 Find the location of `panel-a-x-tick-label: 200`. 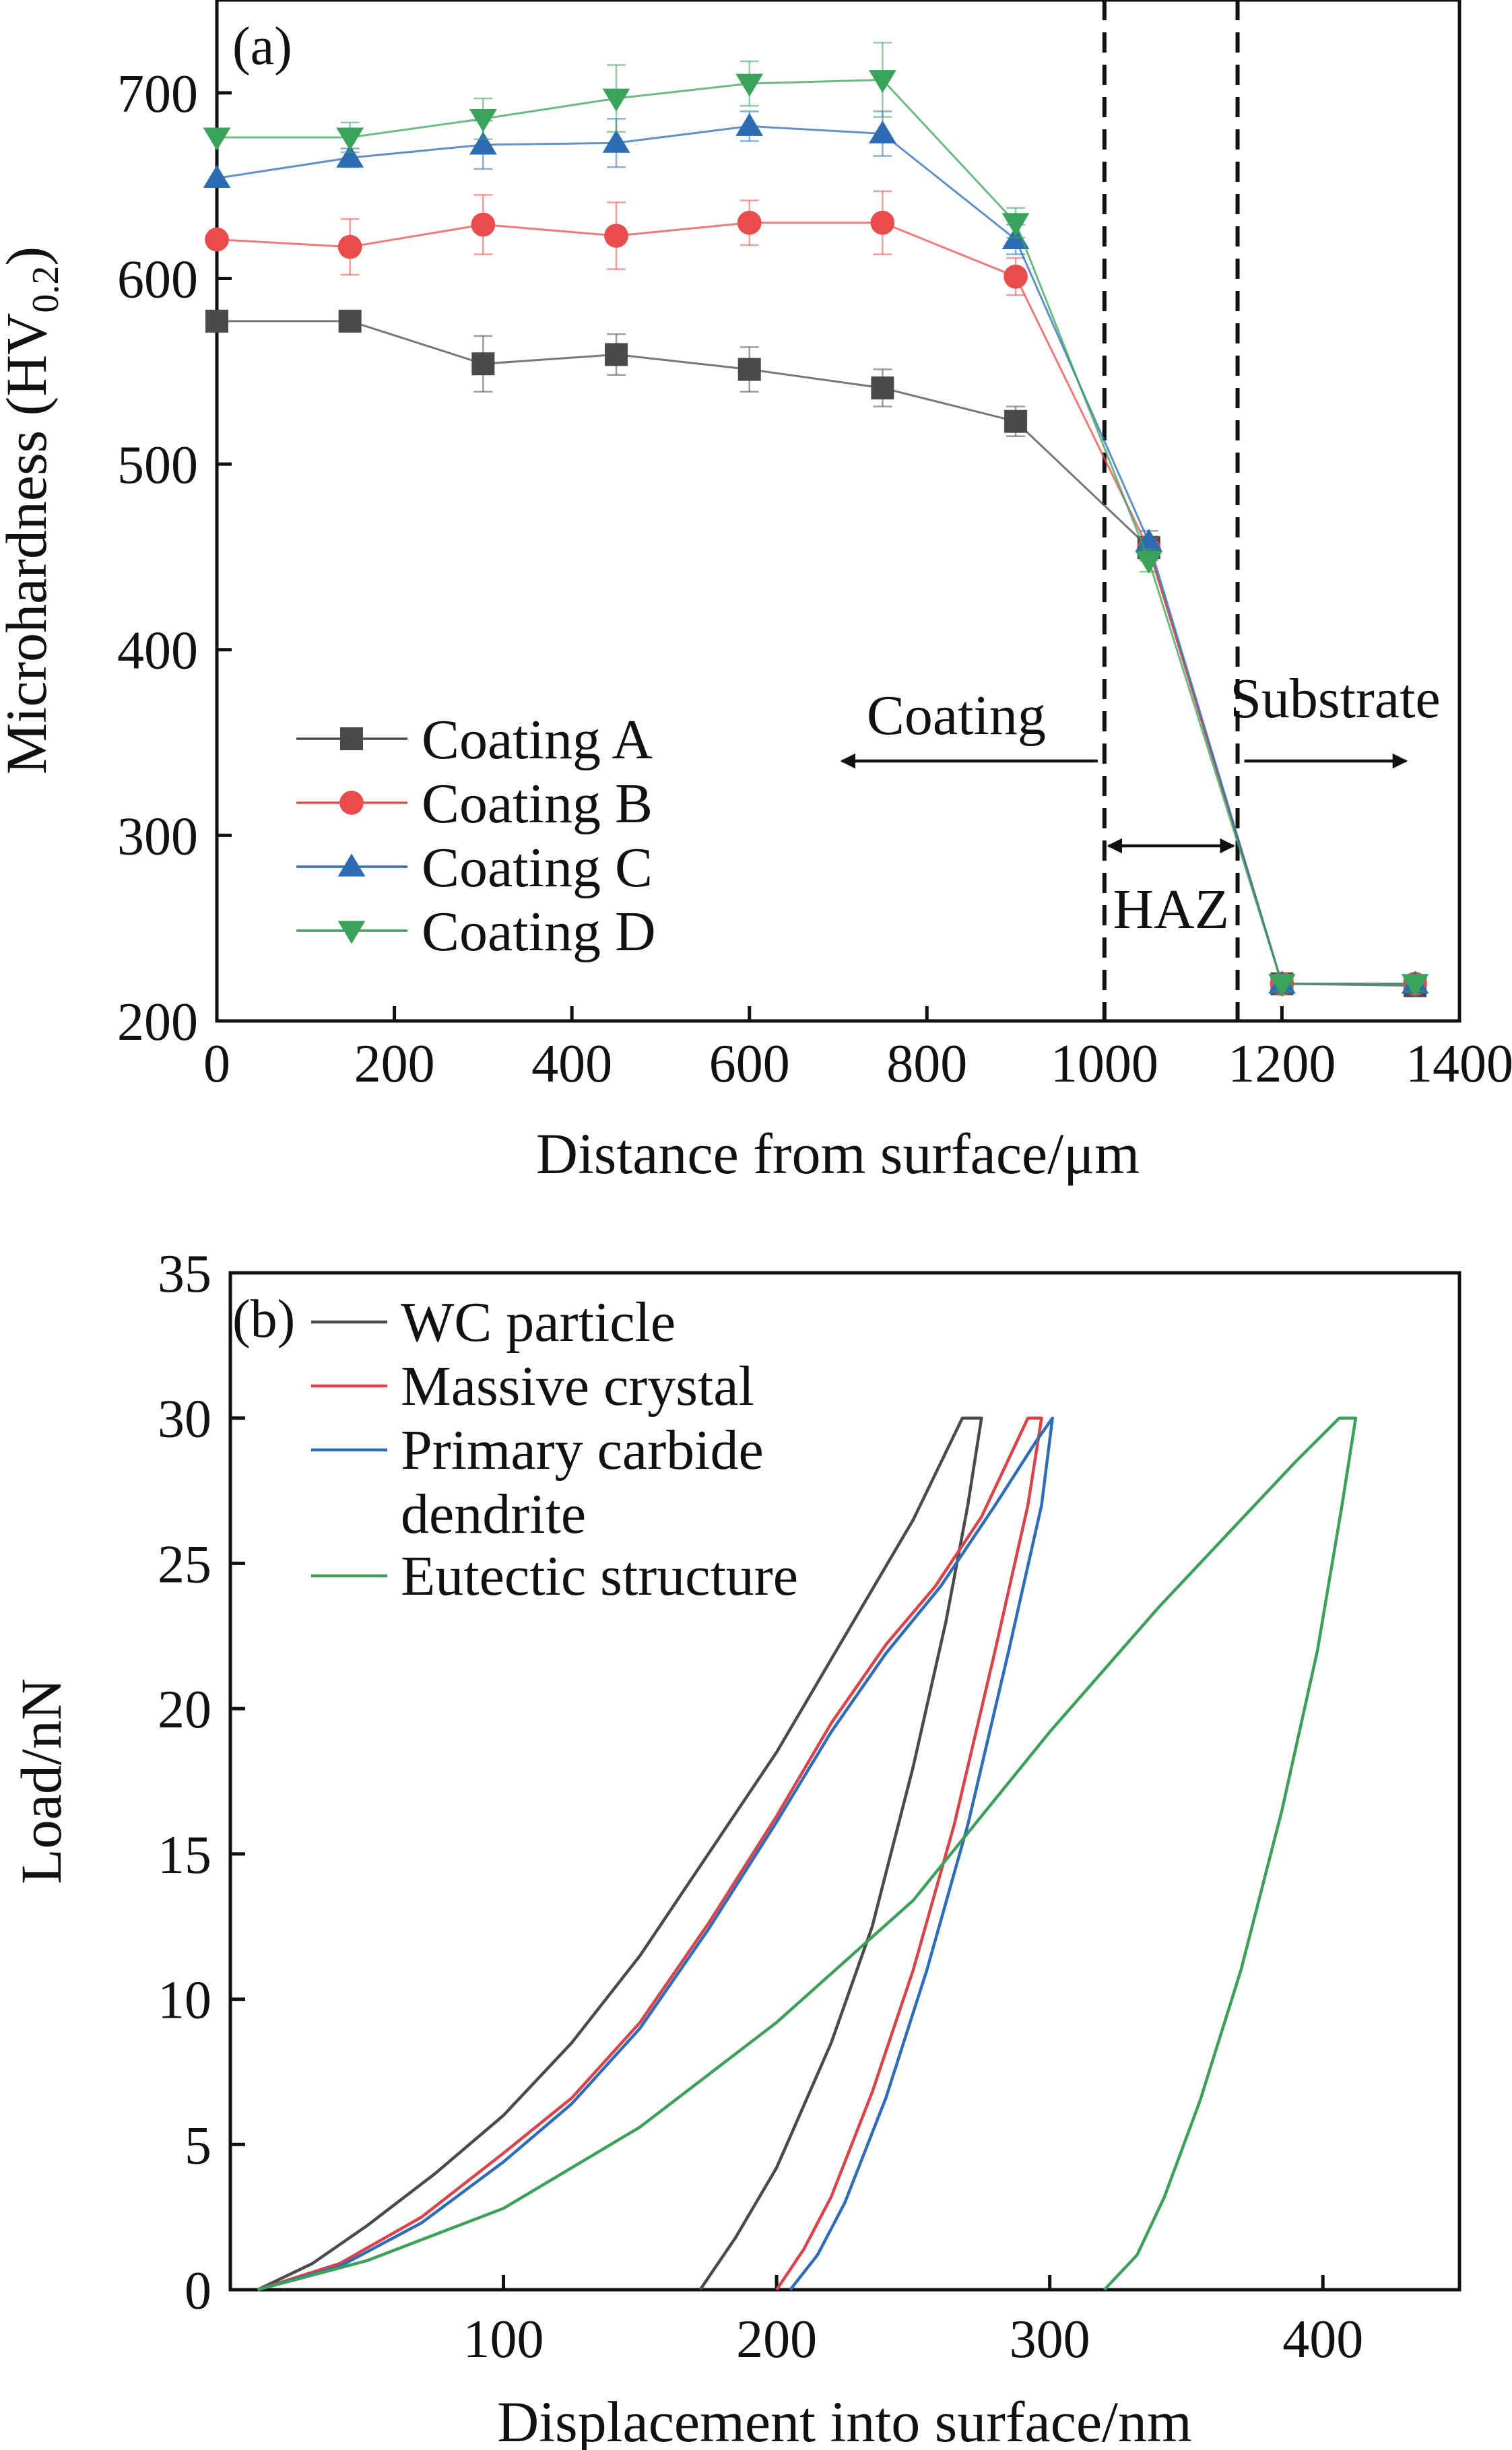

panel-a-x-tick-label: 200 is located at coordinates (394, 1064).